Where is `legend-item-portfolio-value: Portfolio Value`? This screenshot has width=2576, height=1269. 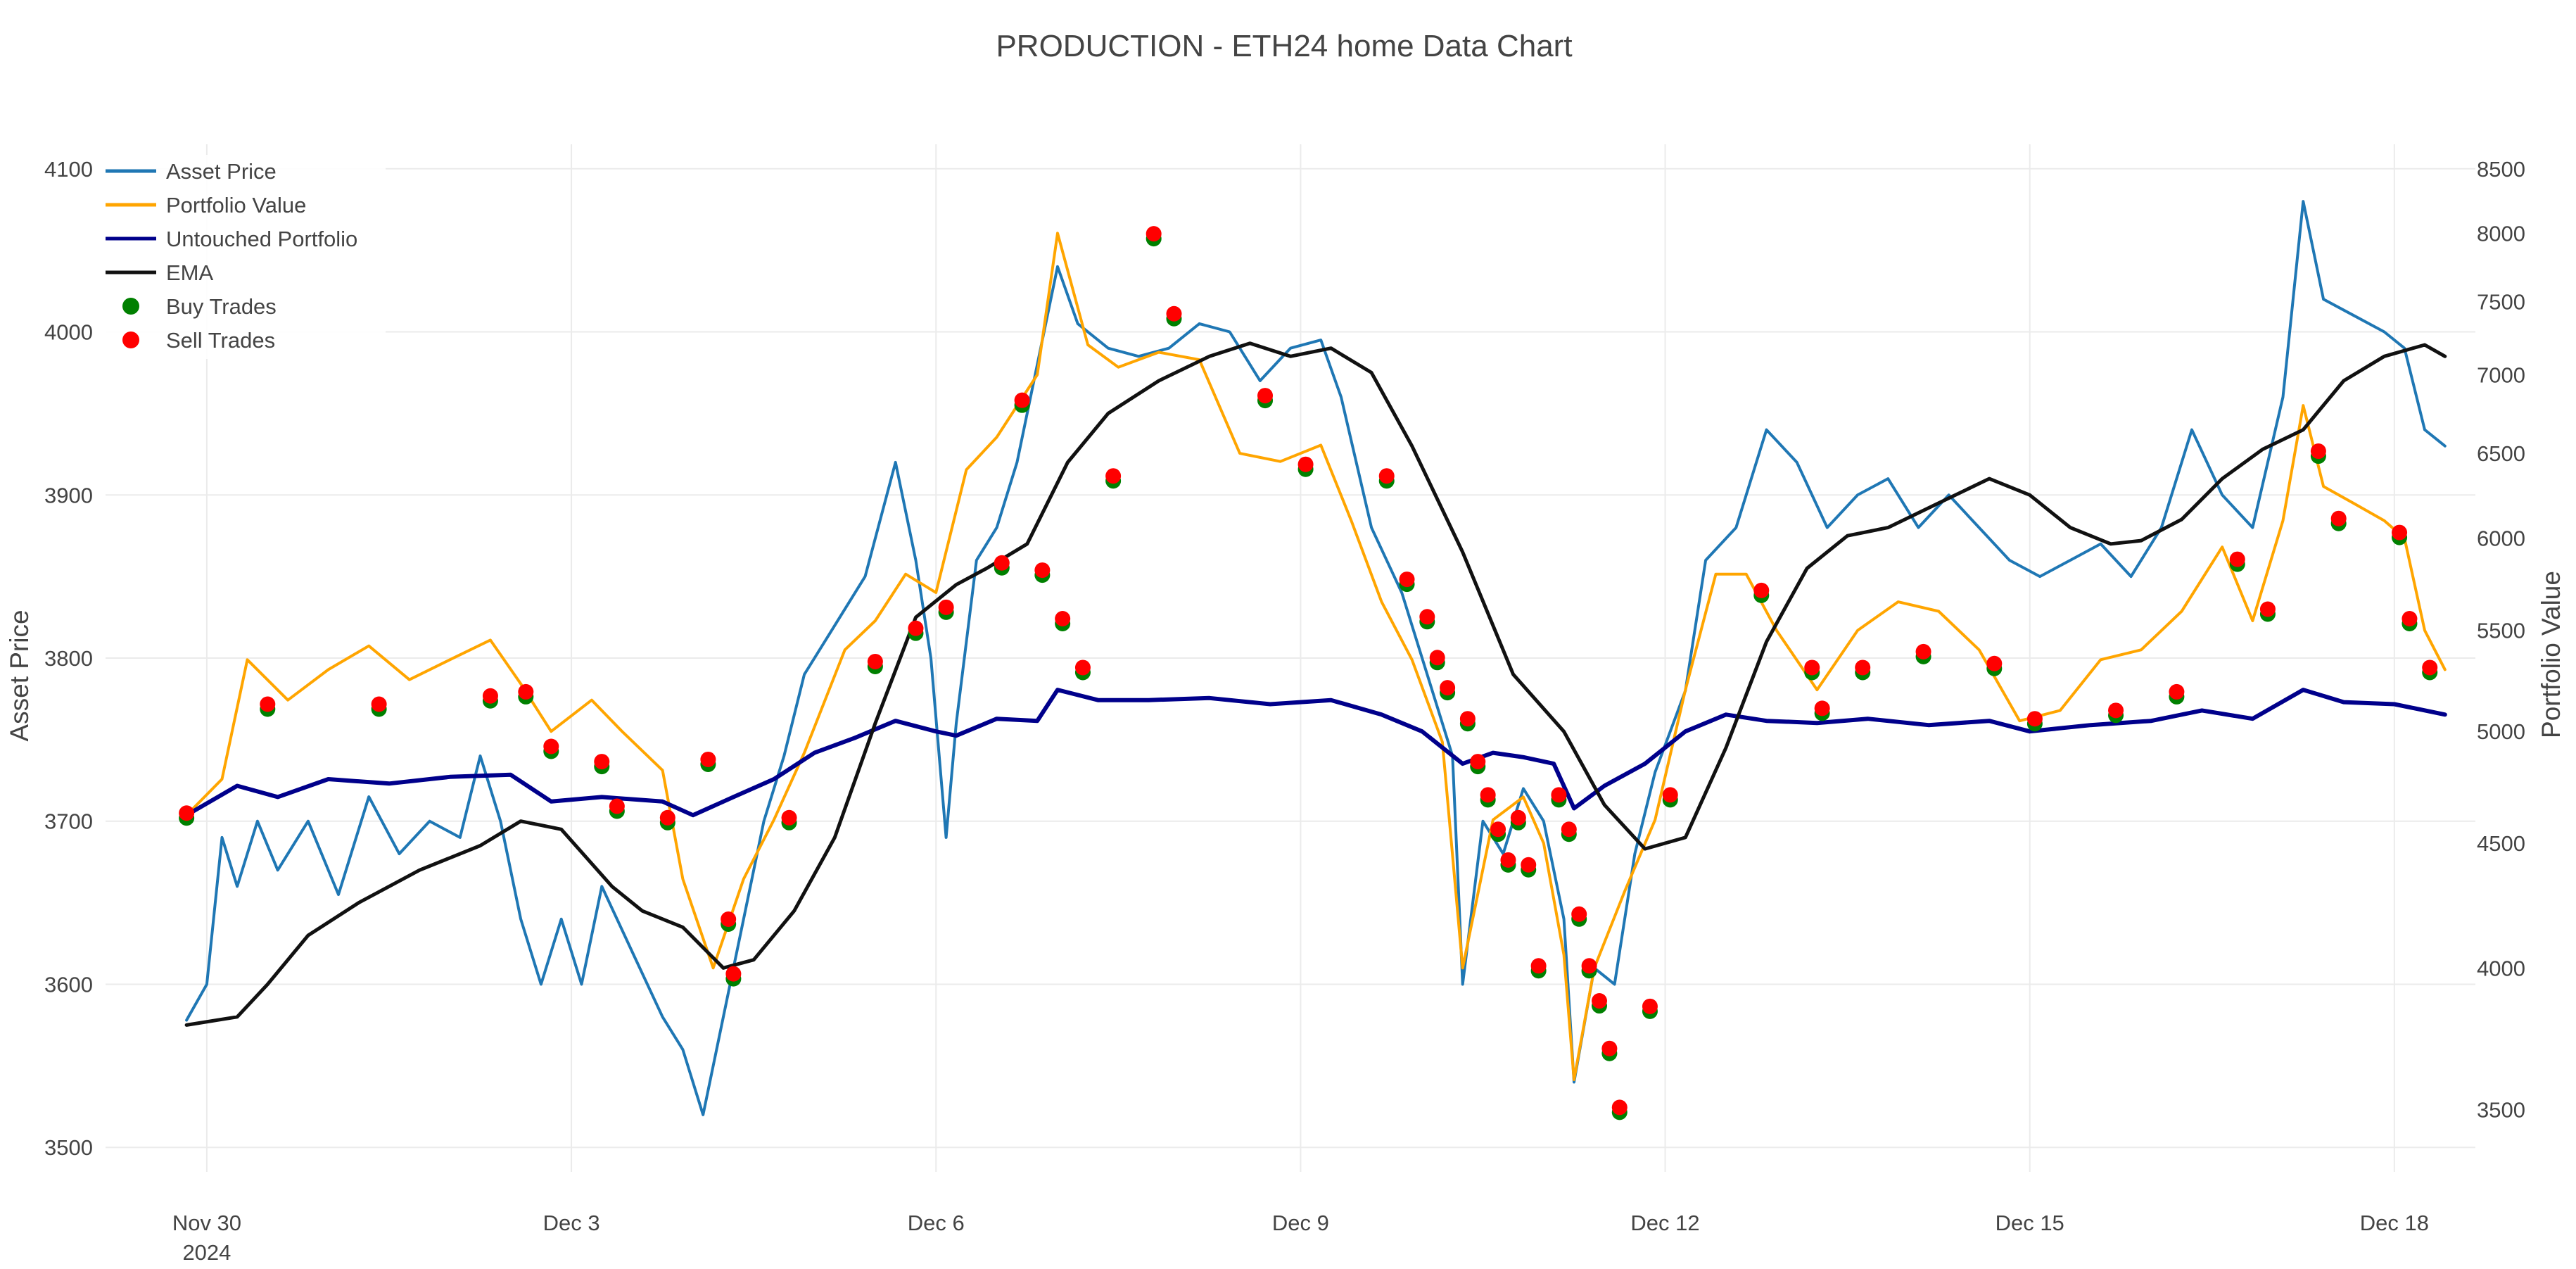
legend-item-portfolio-value: Portfolio Value is located at coordinates (206, 205).